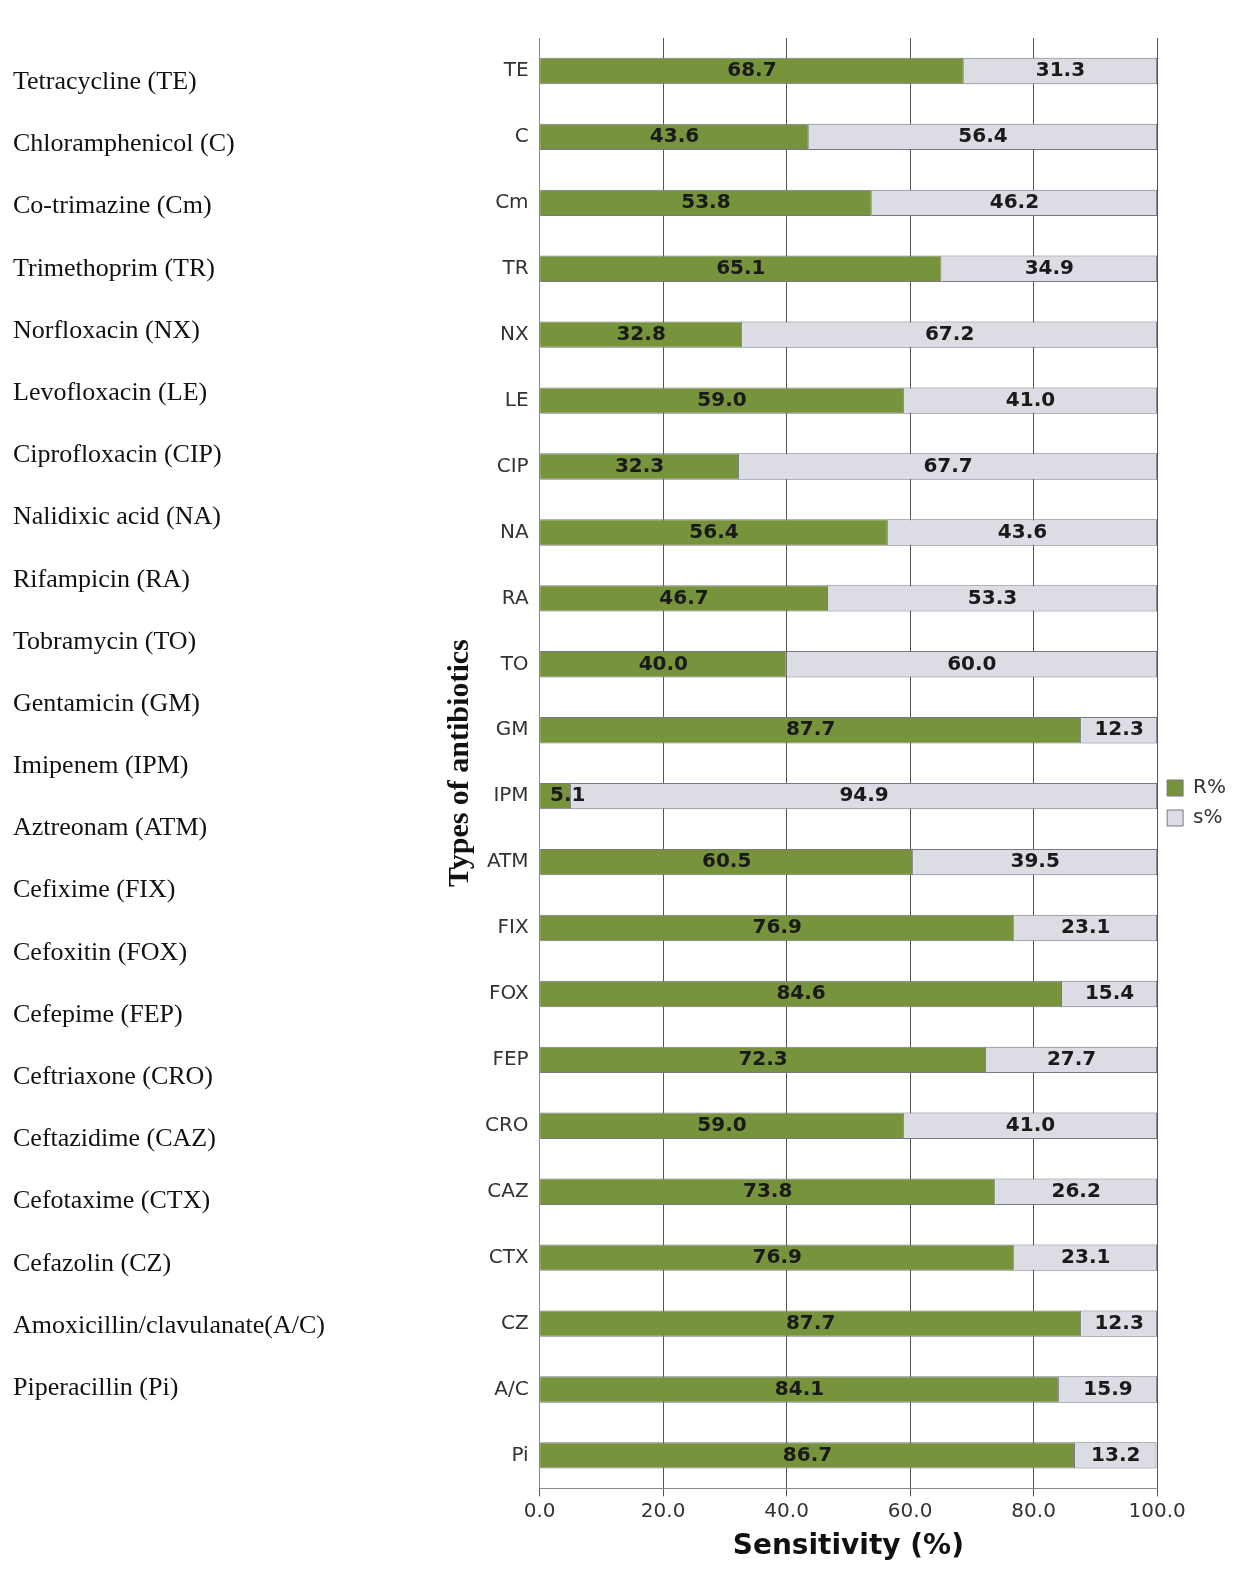  I want to click on text: Trimethoprim (TR), so click(114, 268).